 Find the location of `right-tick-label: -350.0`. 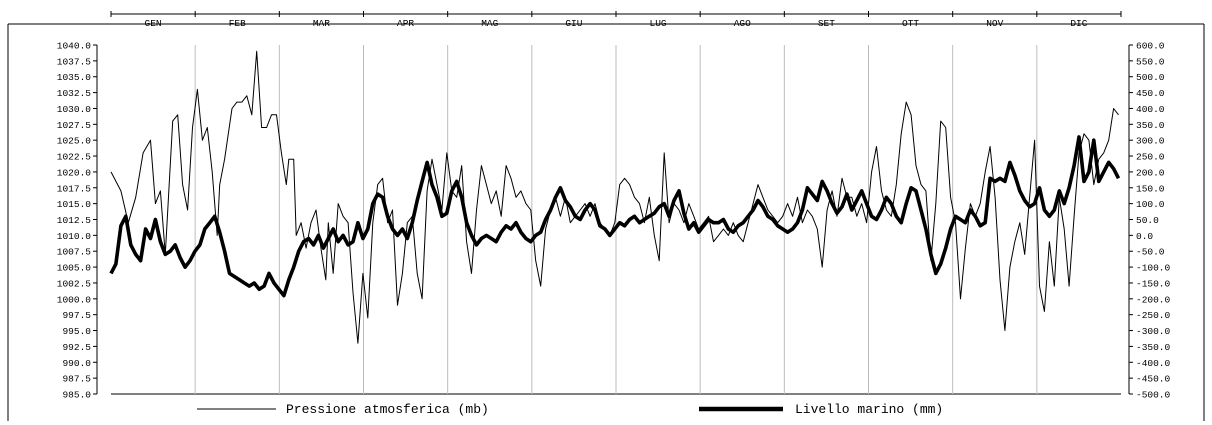

right-tick-label: -350.0 is located at coordinates (1153, 347).